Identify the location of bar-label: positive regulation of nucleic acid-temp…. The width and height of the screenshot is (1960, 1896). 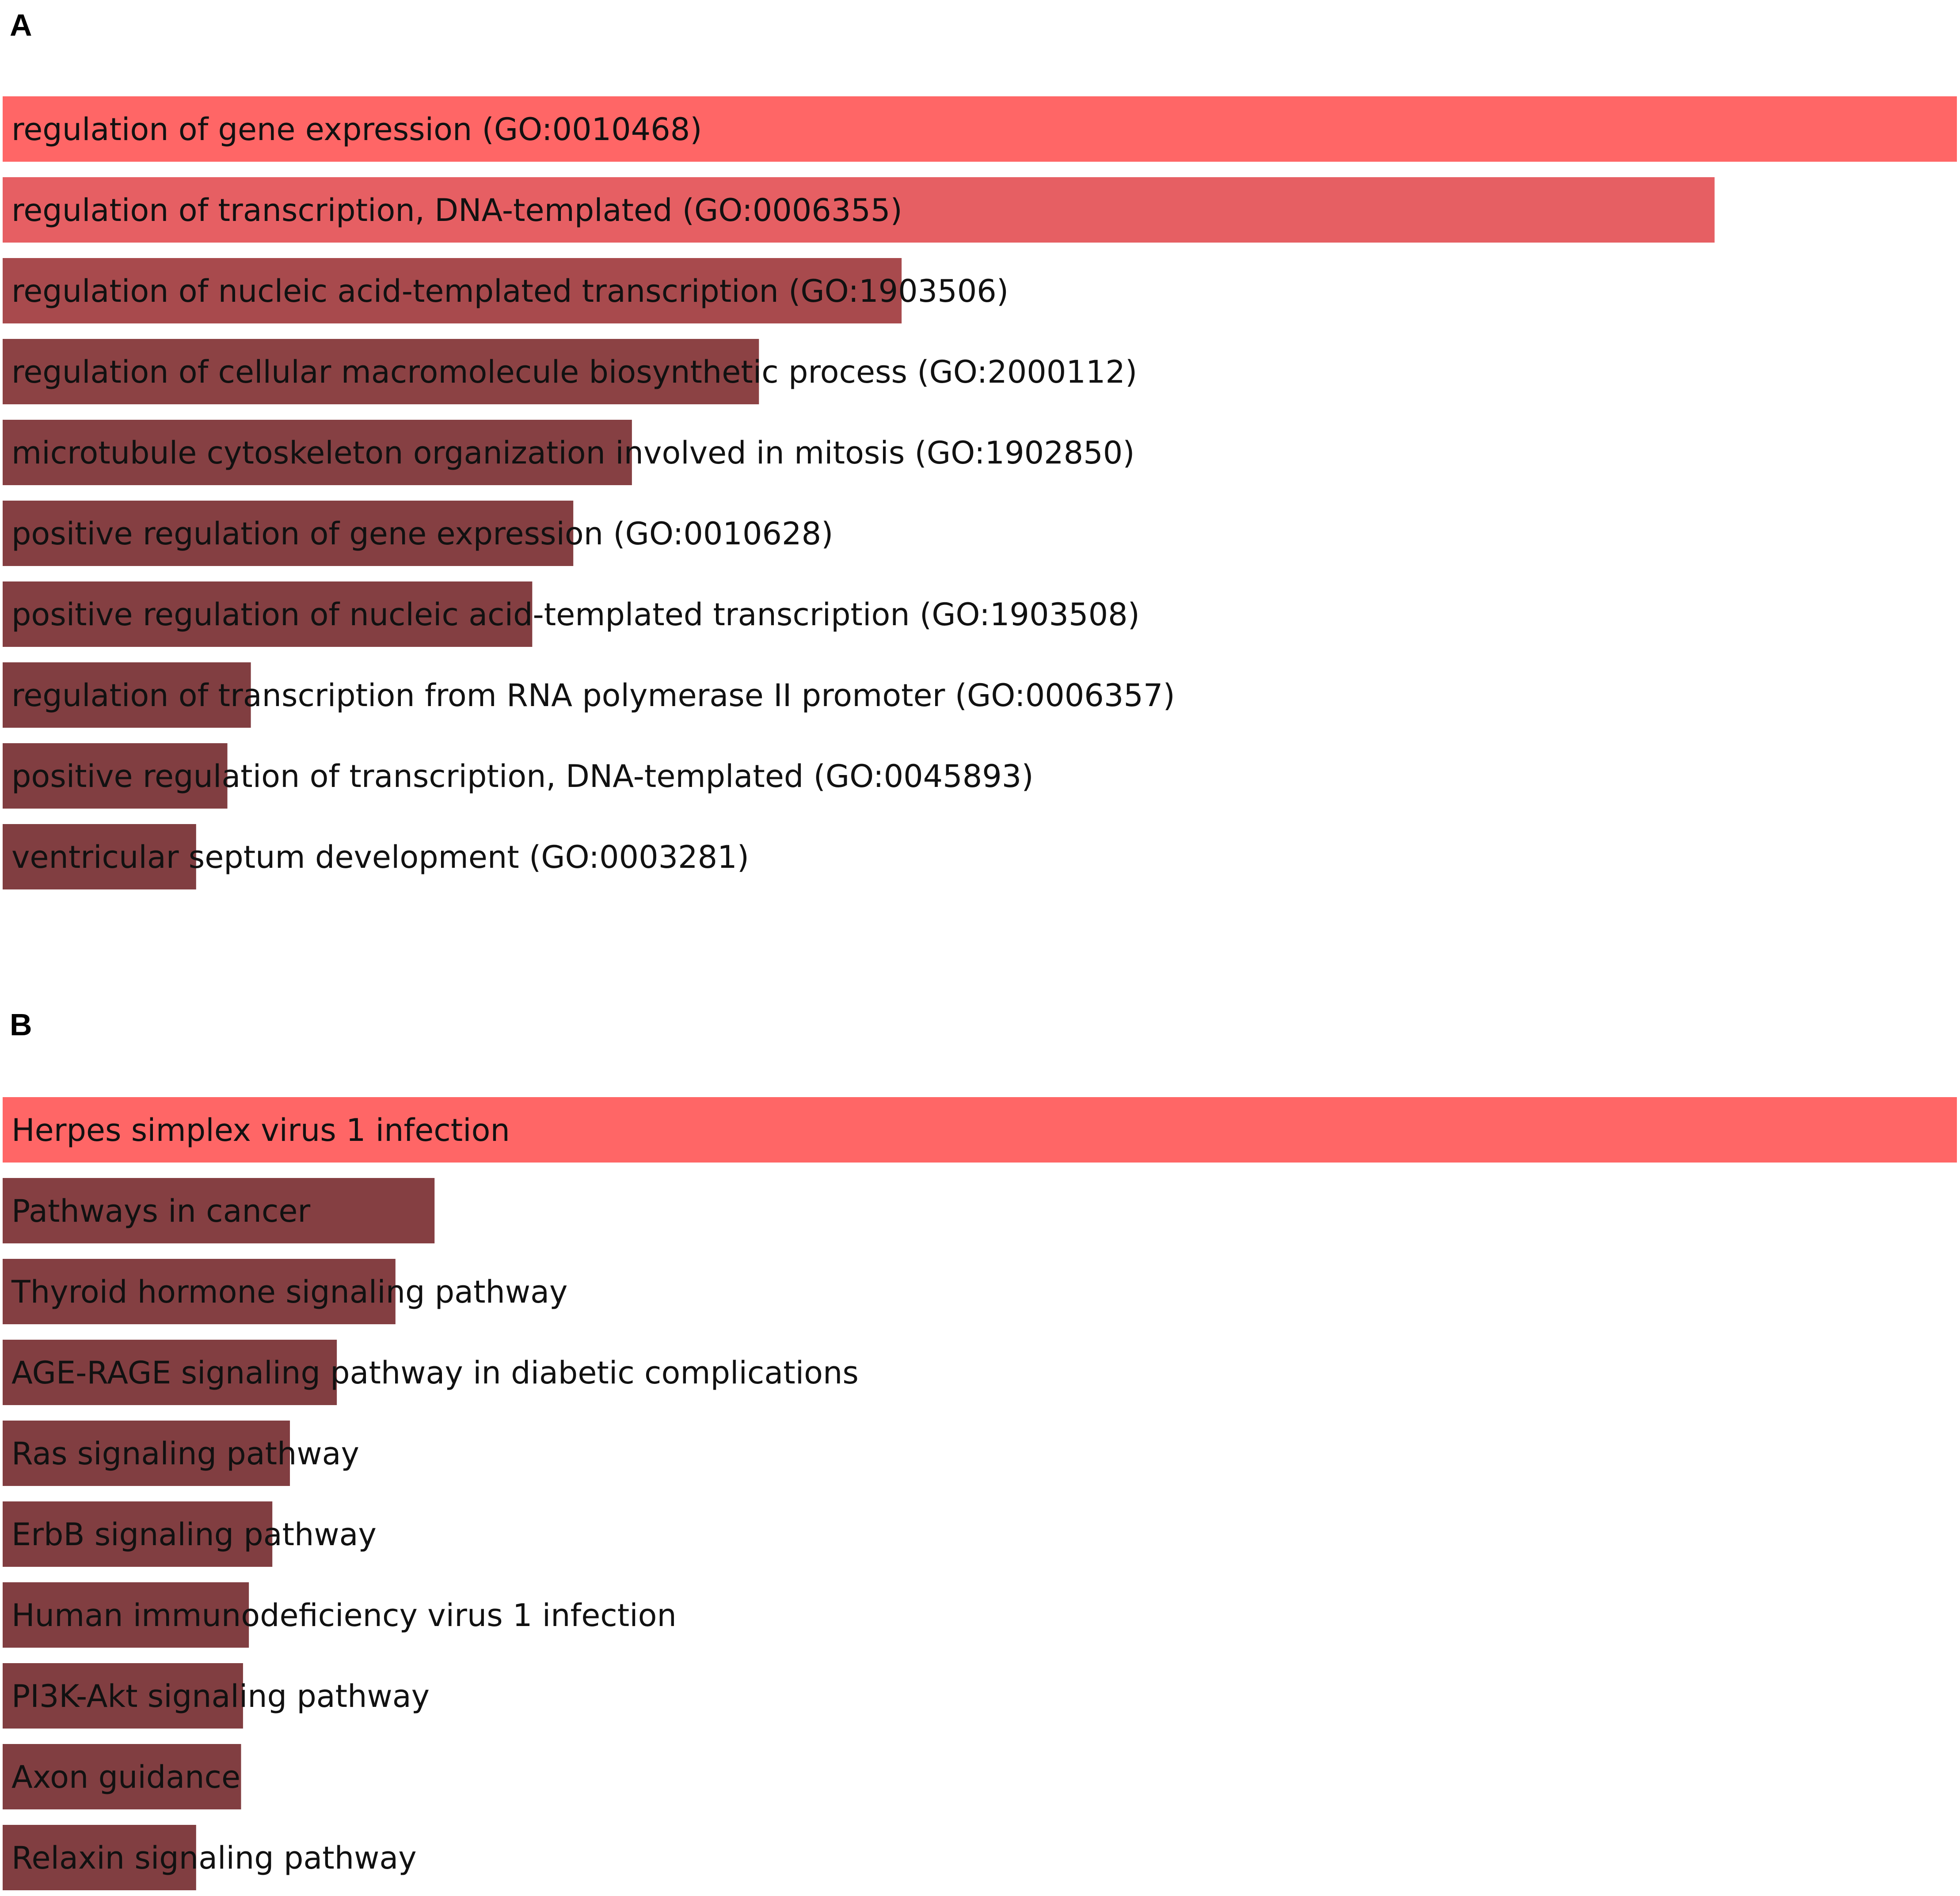
(575, 615).